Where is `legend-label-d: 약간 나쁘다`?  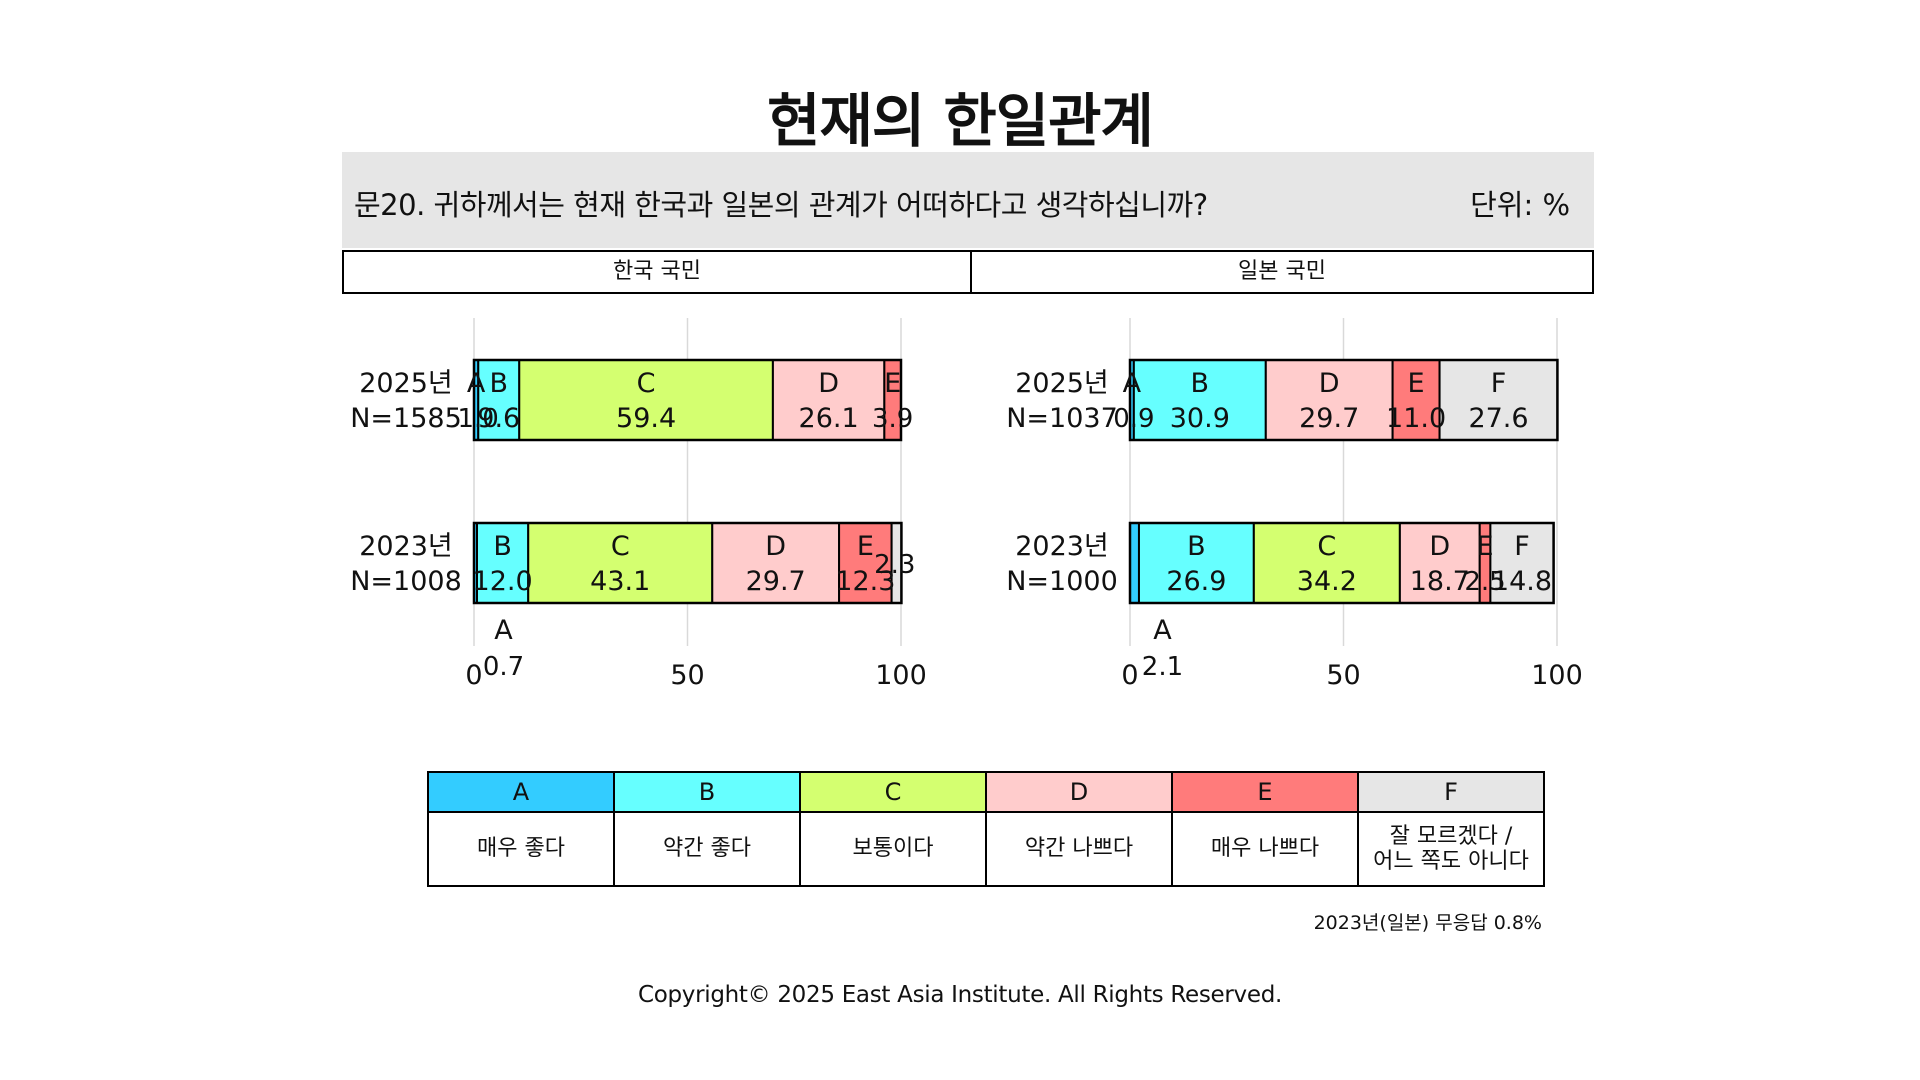
legend-label-d: 약간 나쁘다 is located at coordinates (1079, 849).